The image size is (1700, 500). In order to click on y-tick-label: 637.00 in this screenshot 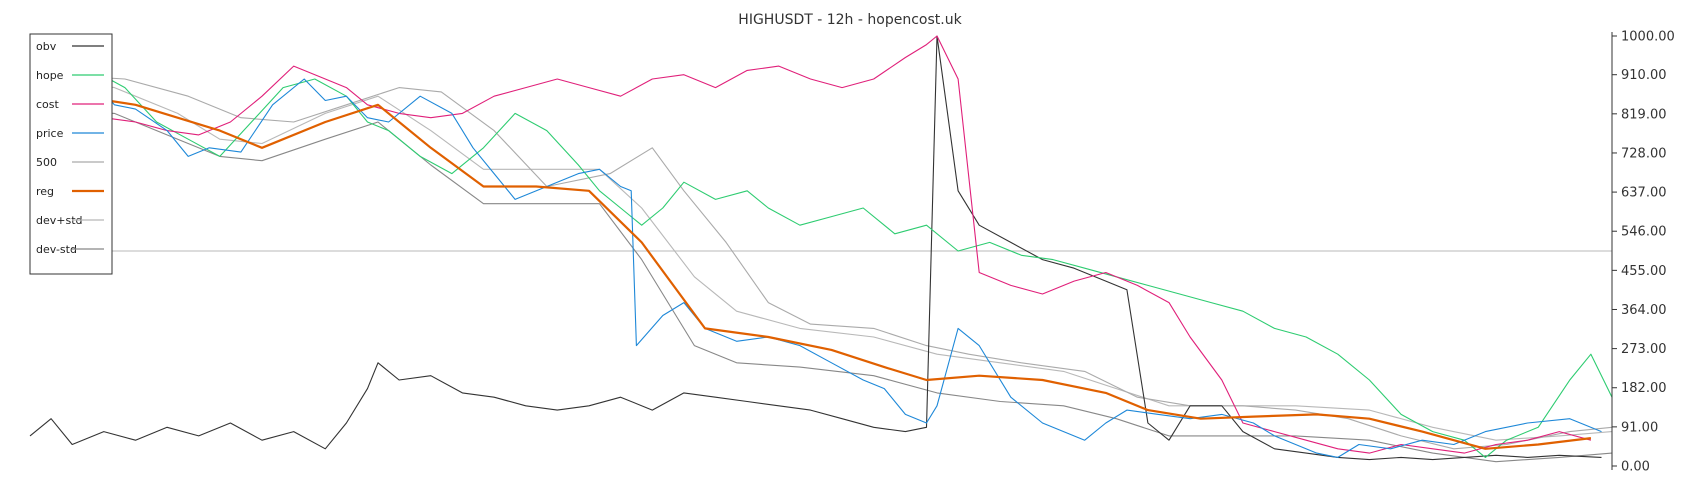, I will do `click(1644, 193)`.